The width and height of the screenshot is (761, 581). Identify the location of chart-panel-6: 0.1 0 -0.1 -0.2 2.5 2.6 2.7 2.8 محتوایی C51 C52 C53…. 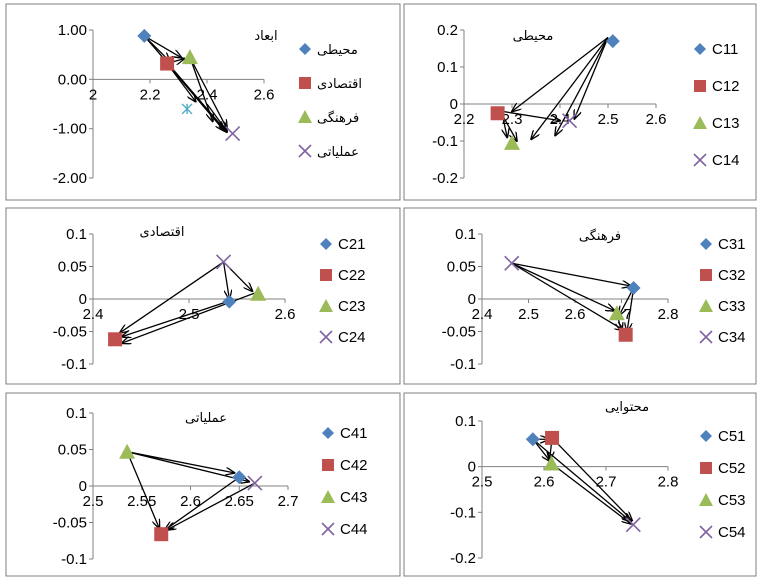
(580, 484).